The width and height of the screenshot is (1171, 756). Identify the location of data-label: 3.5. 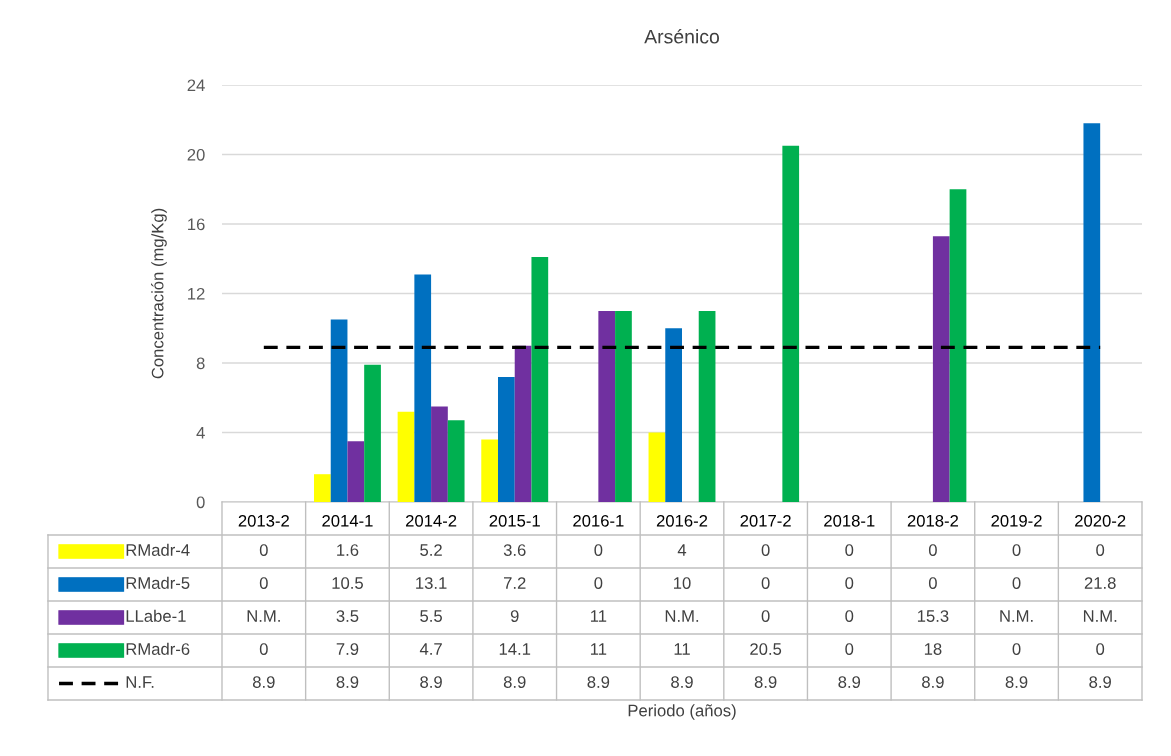
(347, 616).